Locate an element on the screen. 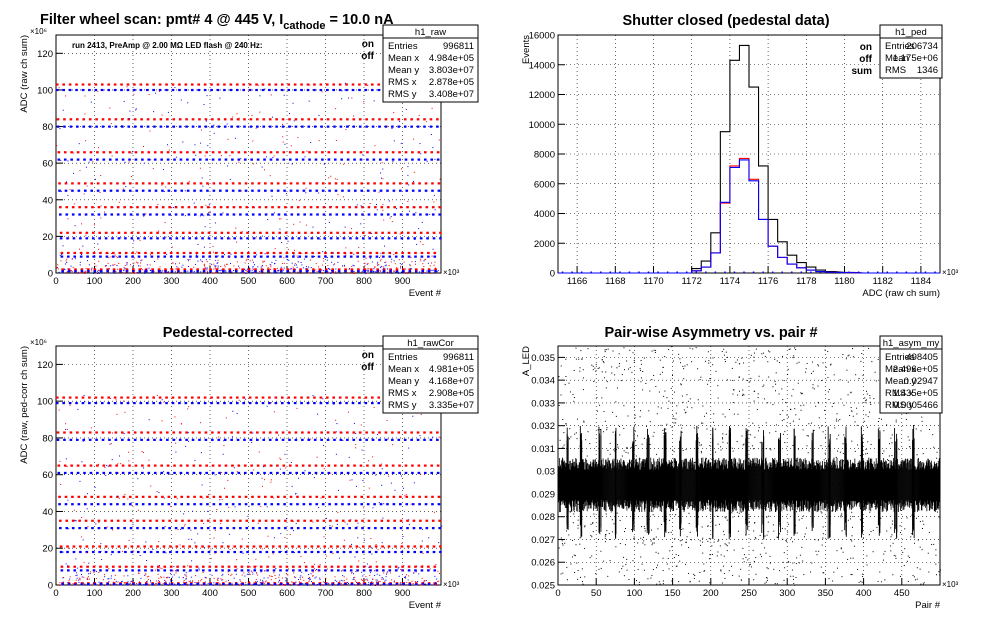 This screenshot has height=622, width=996. y-tick-label: 0.032 is located at coordinates (543, 426).